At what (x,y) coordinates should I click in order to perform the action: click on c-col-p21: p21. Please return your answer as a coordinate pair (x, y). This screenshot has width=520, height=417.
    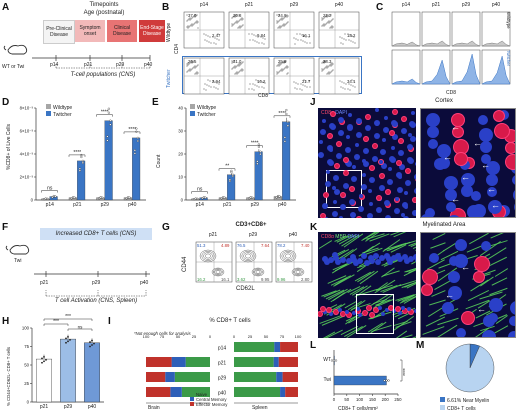
    Looking at the image, I should click on (436, 5).